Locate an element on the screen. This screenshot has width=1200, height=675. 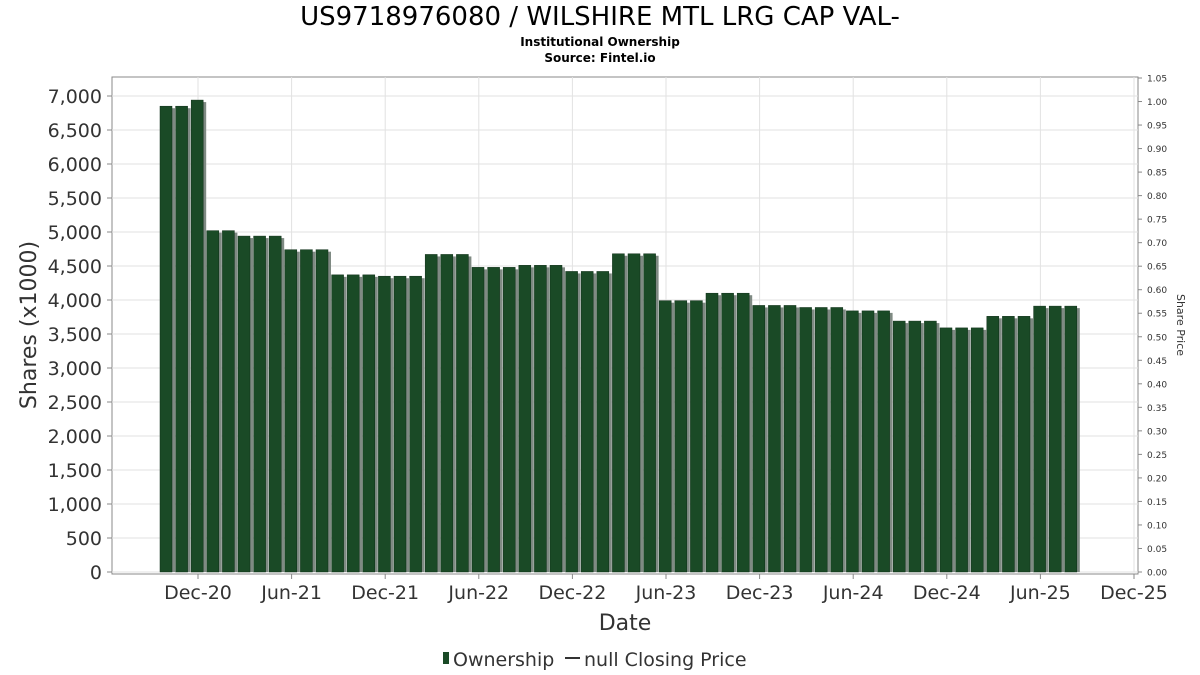
x-tick-label: Dec-23 is located at coordinates (760, 593).